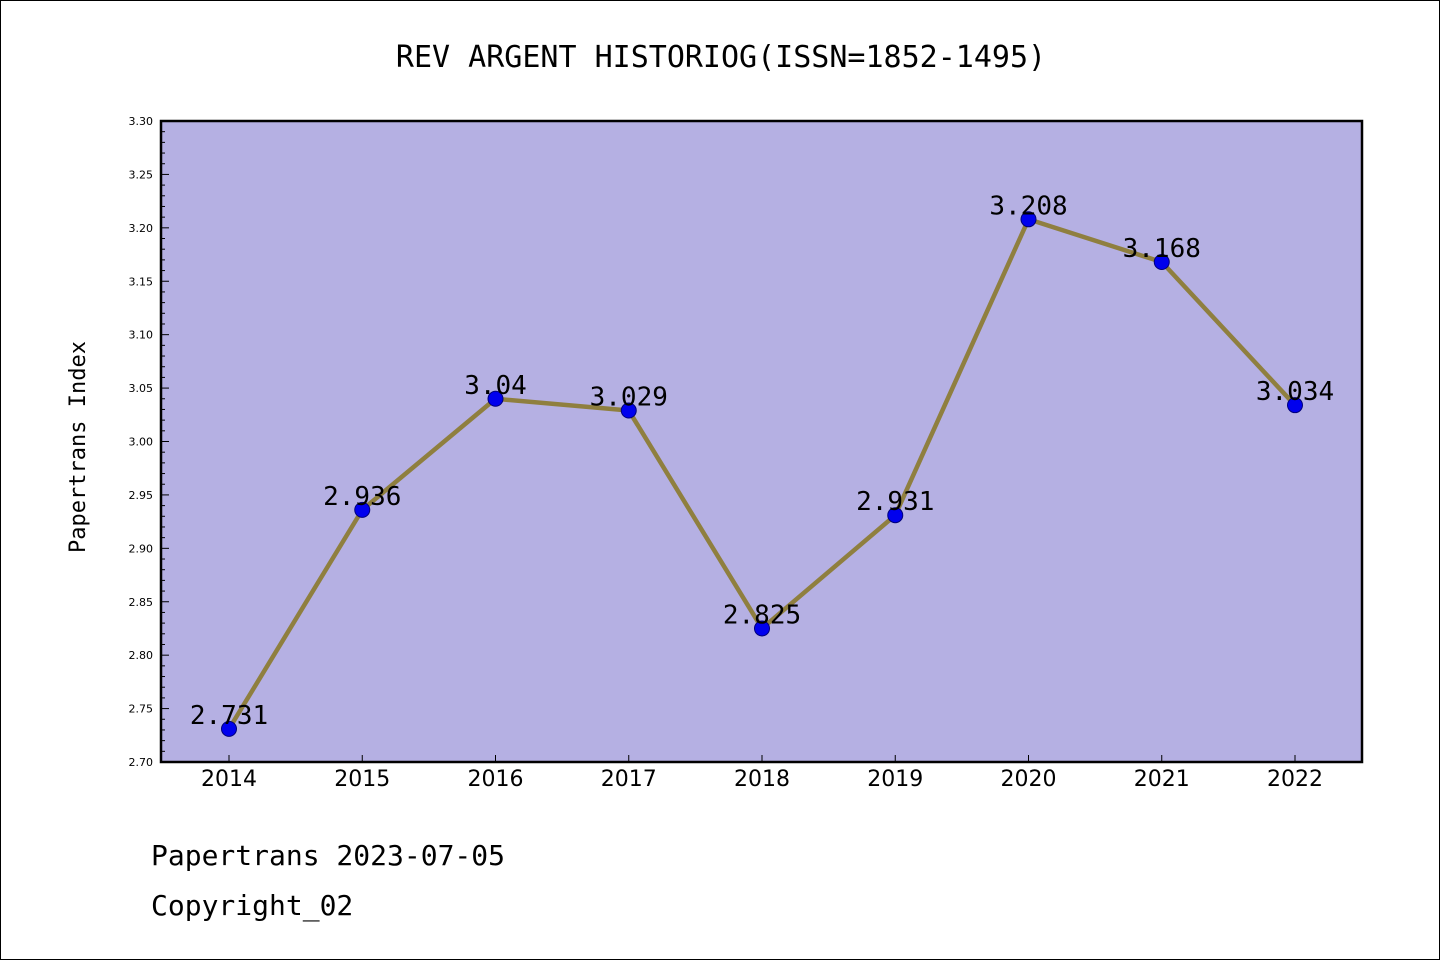 Image resolution: width=1440 pixels, height=961 pixels. Describe the element at coordinates (721, 57) in the screenshot. I see `chart-title: REV ARGENT HISTORIOG(ISSN=1852-1495)` at that location.